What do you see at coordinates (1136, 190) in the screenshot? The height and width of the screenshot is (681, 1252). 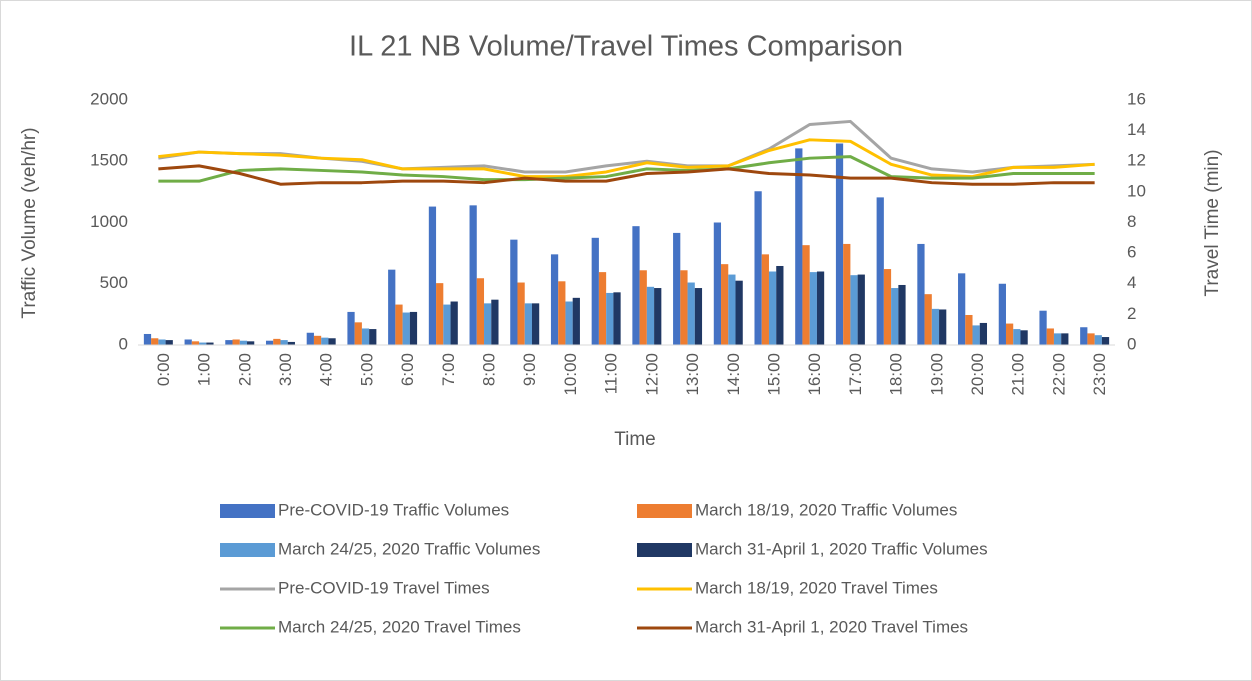 I see `y2-tick-label: 10` at bounding box center [1136, 190].